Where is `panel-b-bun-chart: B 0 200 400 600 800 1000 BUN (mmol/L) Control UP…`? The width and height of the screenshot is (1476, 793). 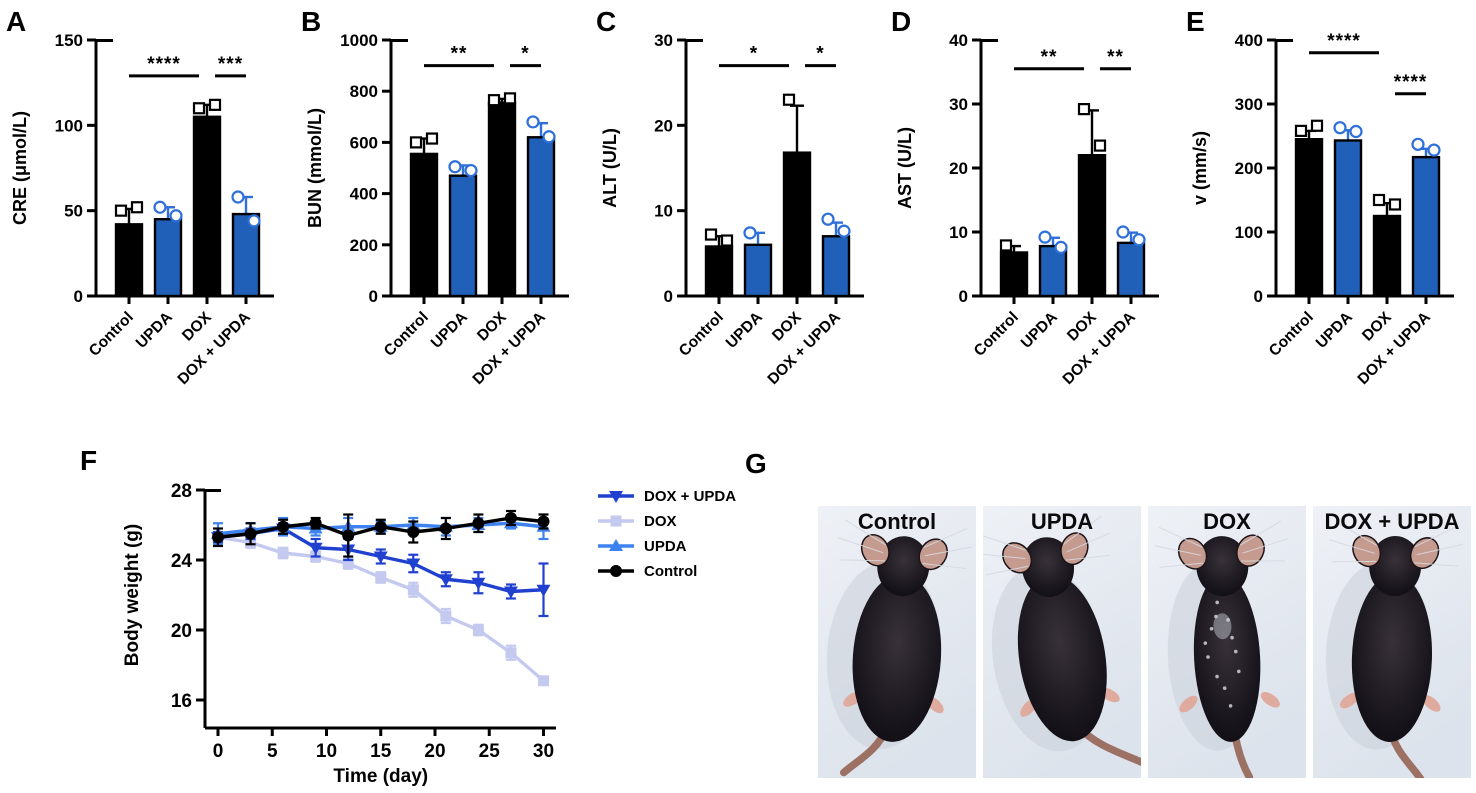
panel-b-bun-chart: B 0 200 400 600 800 1000 BUN (mmol/L) Control UP… is located at coordinates (442, 222).